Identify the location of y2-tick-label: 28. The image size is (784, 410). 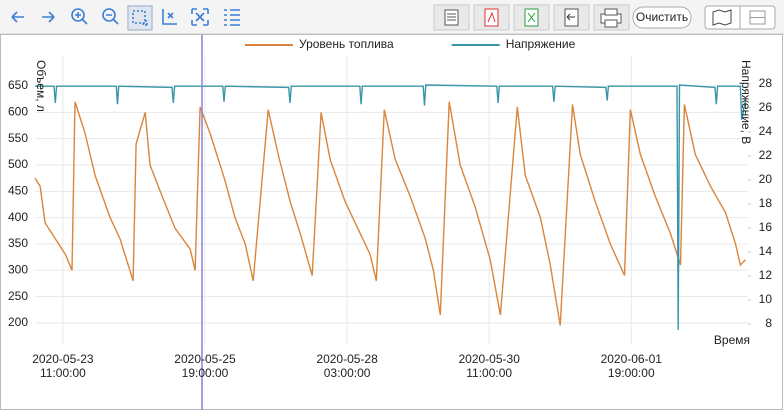
(766, 83).